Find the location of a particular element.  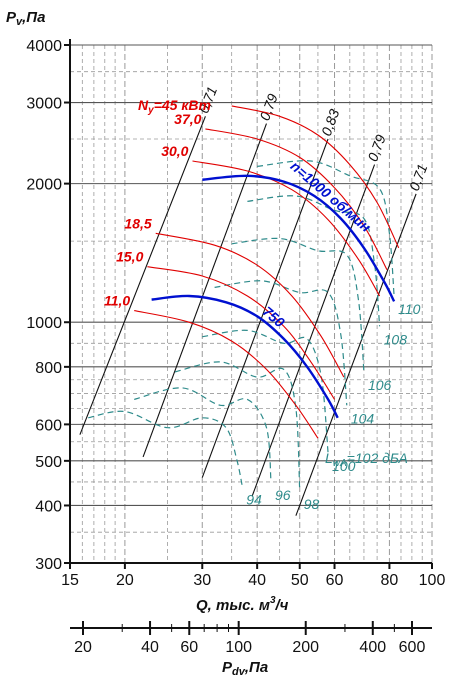

power-label: 30,0 is located at coordinates (174, 151).